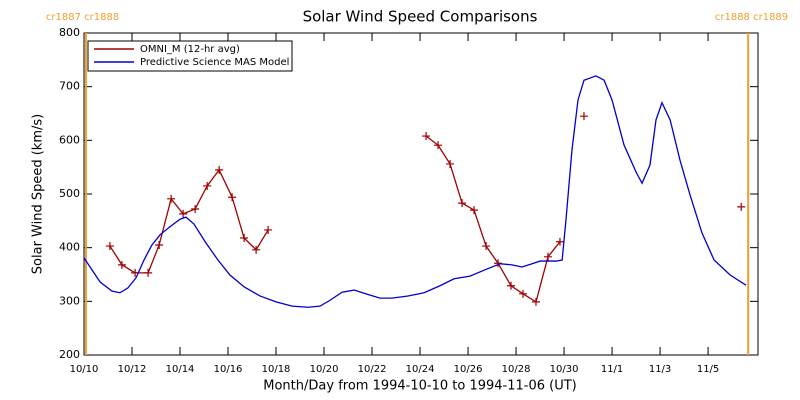 The image size is (800, 400). Describe the element at coordinates (372, 369) in the screenshot. I see `x-tick-label: 10/22` at that location.